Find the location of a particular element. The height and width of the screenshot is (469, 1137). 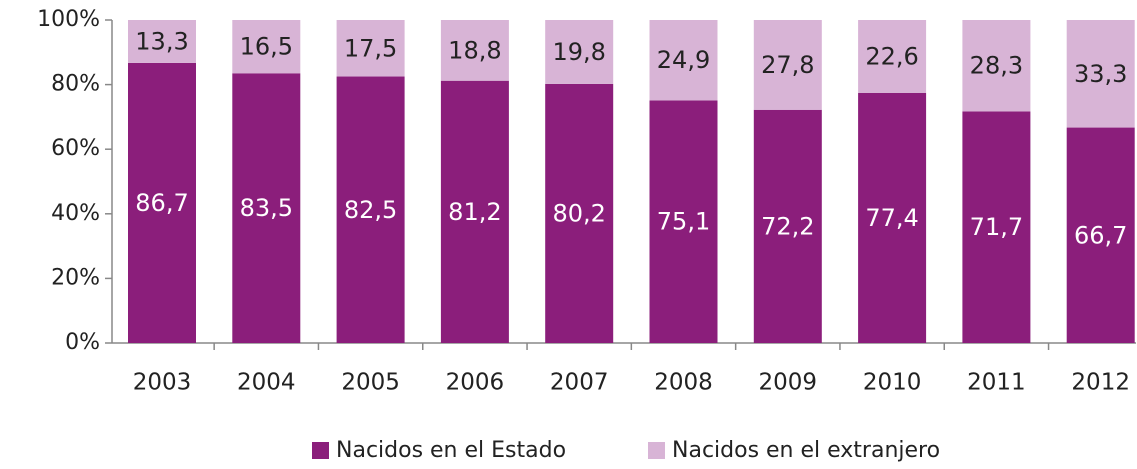

x-tick-label: 2010 is located at coordinates (892, 383).